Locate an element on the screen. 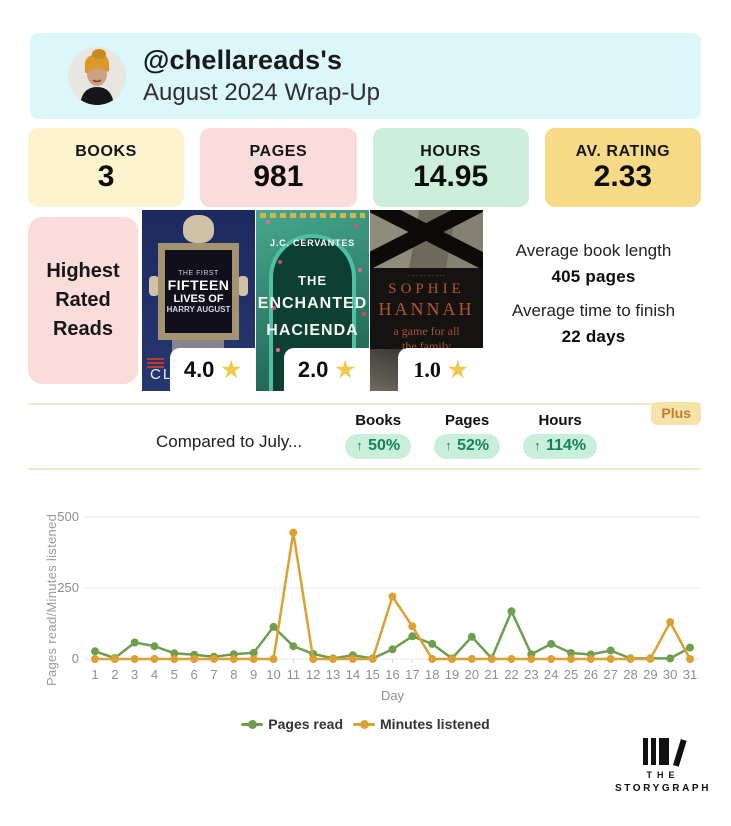  svg-text: 17 is located at coordinates (412, 674).